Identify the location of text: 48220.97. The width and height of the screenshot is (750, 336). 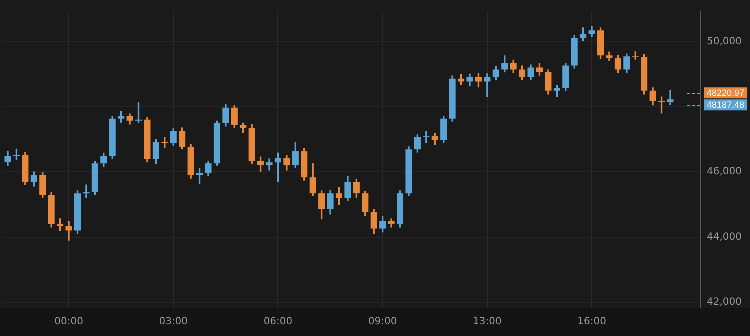
(726, 93).